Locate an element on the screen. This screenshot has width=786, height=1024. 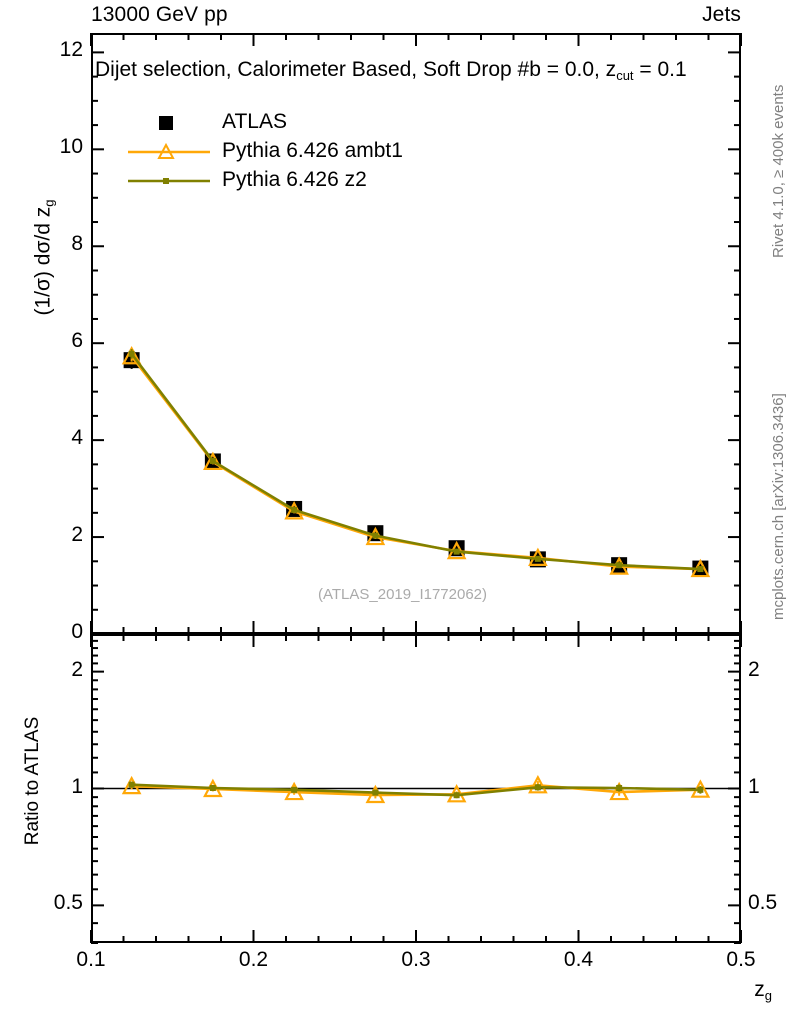
legend-label-ambt1: Pythia 6.426 ambt1 is located at coordinates (312, 150).